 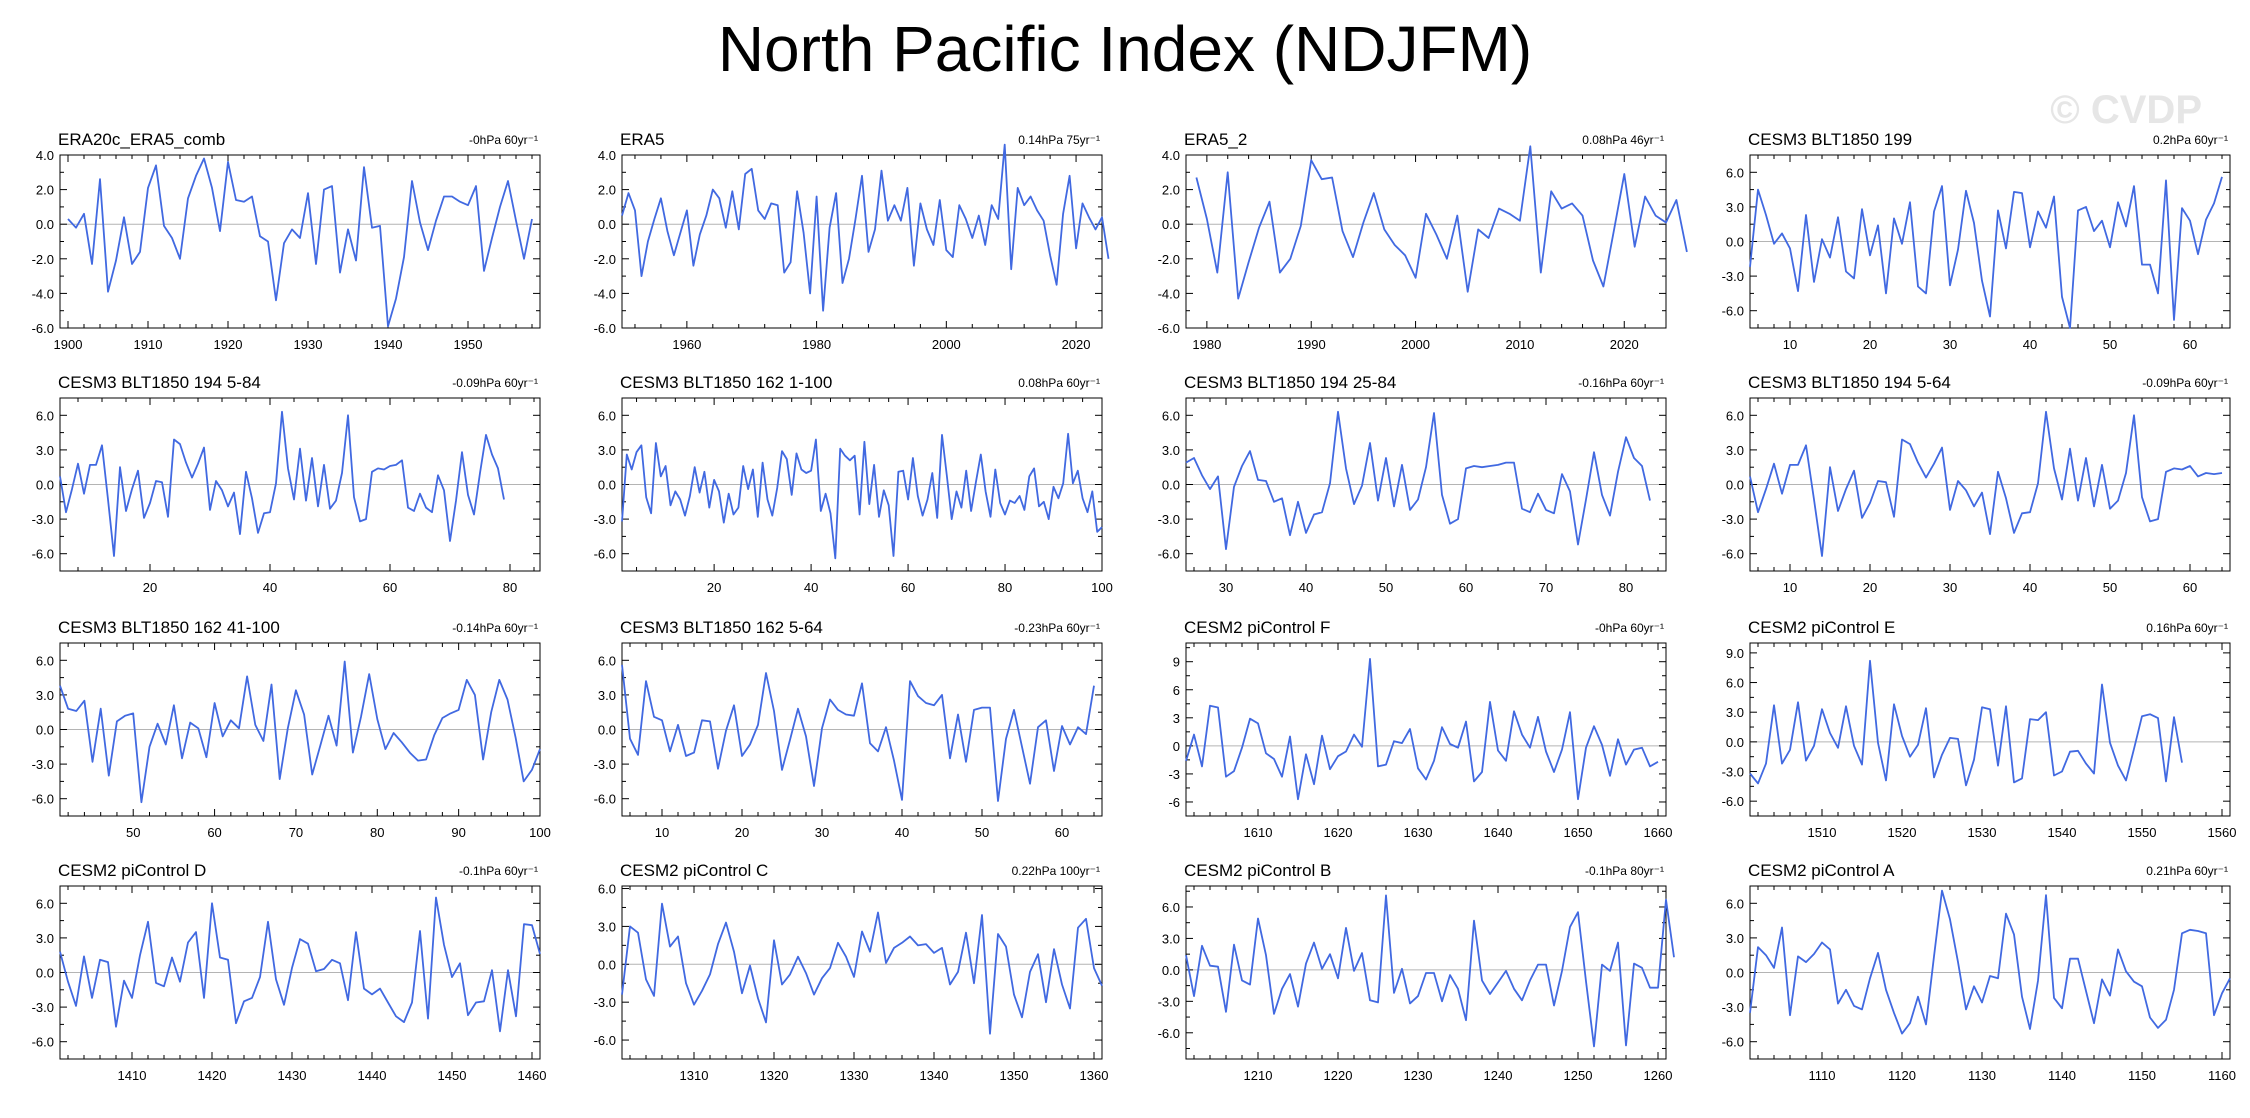 What do you see at coordinates (1257, 870) in the screenshot?
I see `panel-title: CESM2 piControl B` at bounding box center [1257, 870].